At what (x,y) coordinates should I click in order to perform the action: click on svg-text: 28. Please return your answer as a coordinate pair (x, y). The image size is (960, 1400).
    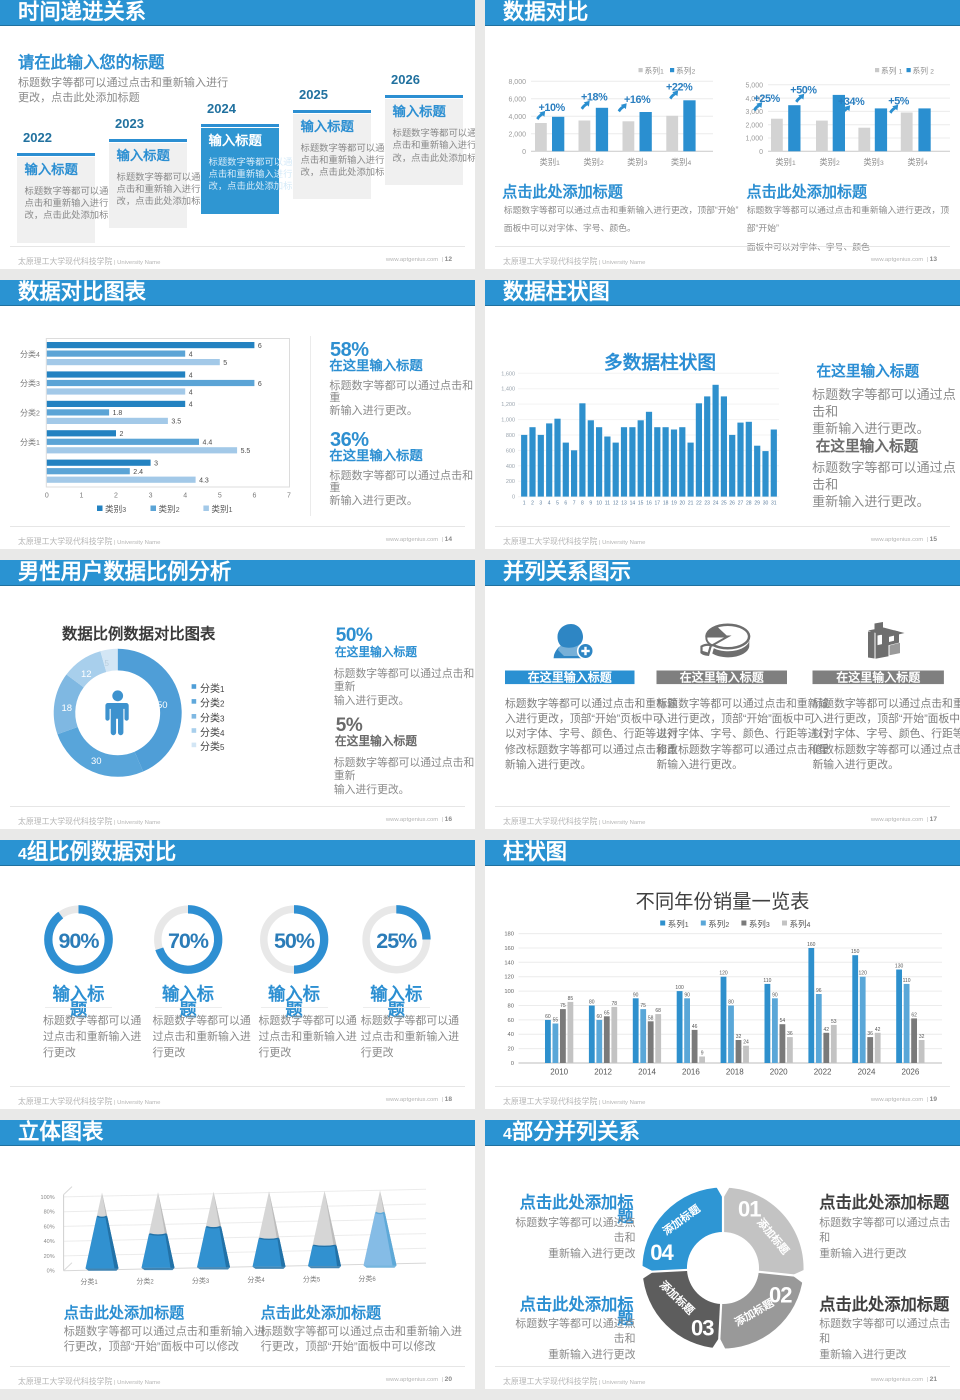
    Looking at the image, I should click on (749, 504).